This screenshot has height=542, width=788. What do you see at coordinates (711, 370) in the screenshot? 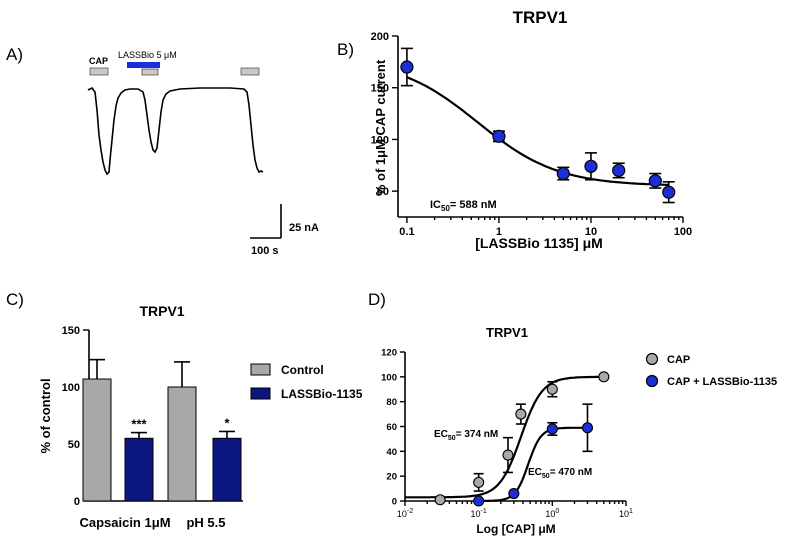
I see `chart-d-legend: CAP CAP + LASSBio-1135` at bounding box center [711, 370].